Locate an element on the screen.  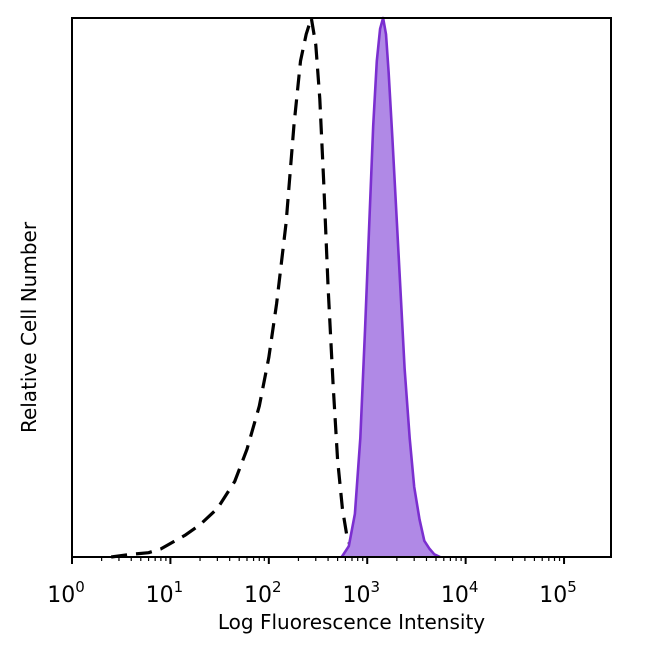
x-tick-label-3: 10³ is located at coordinates (361, 593).